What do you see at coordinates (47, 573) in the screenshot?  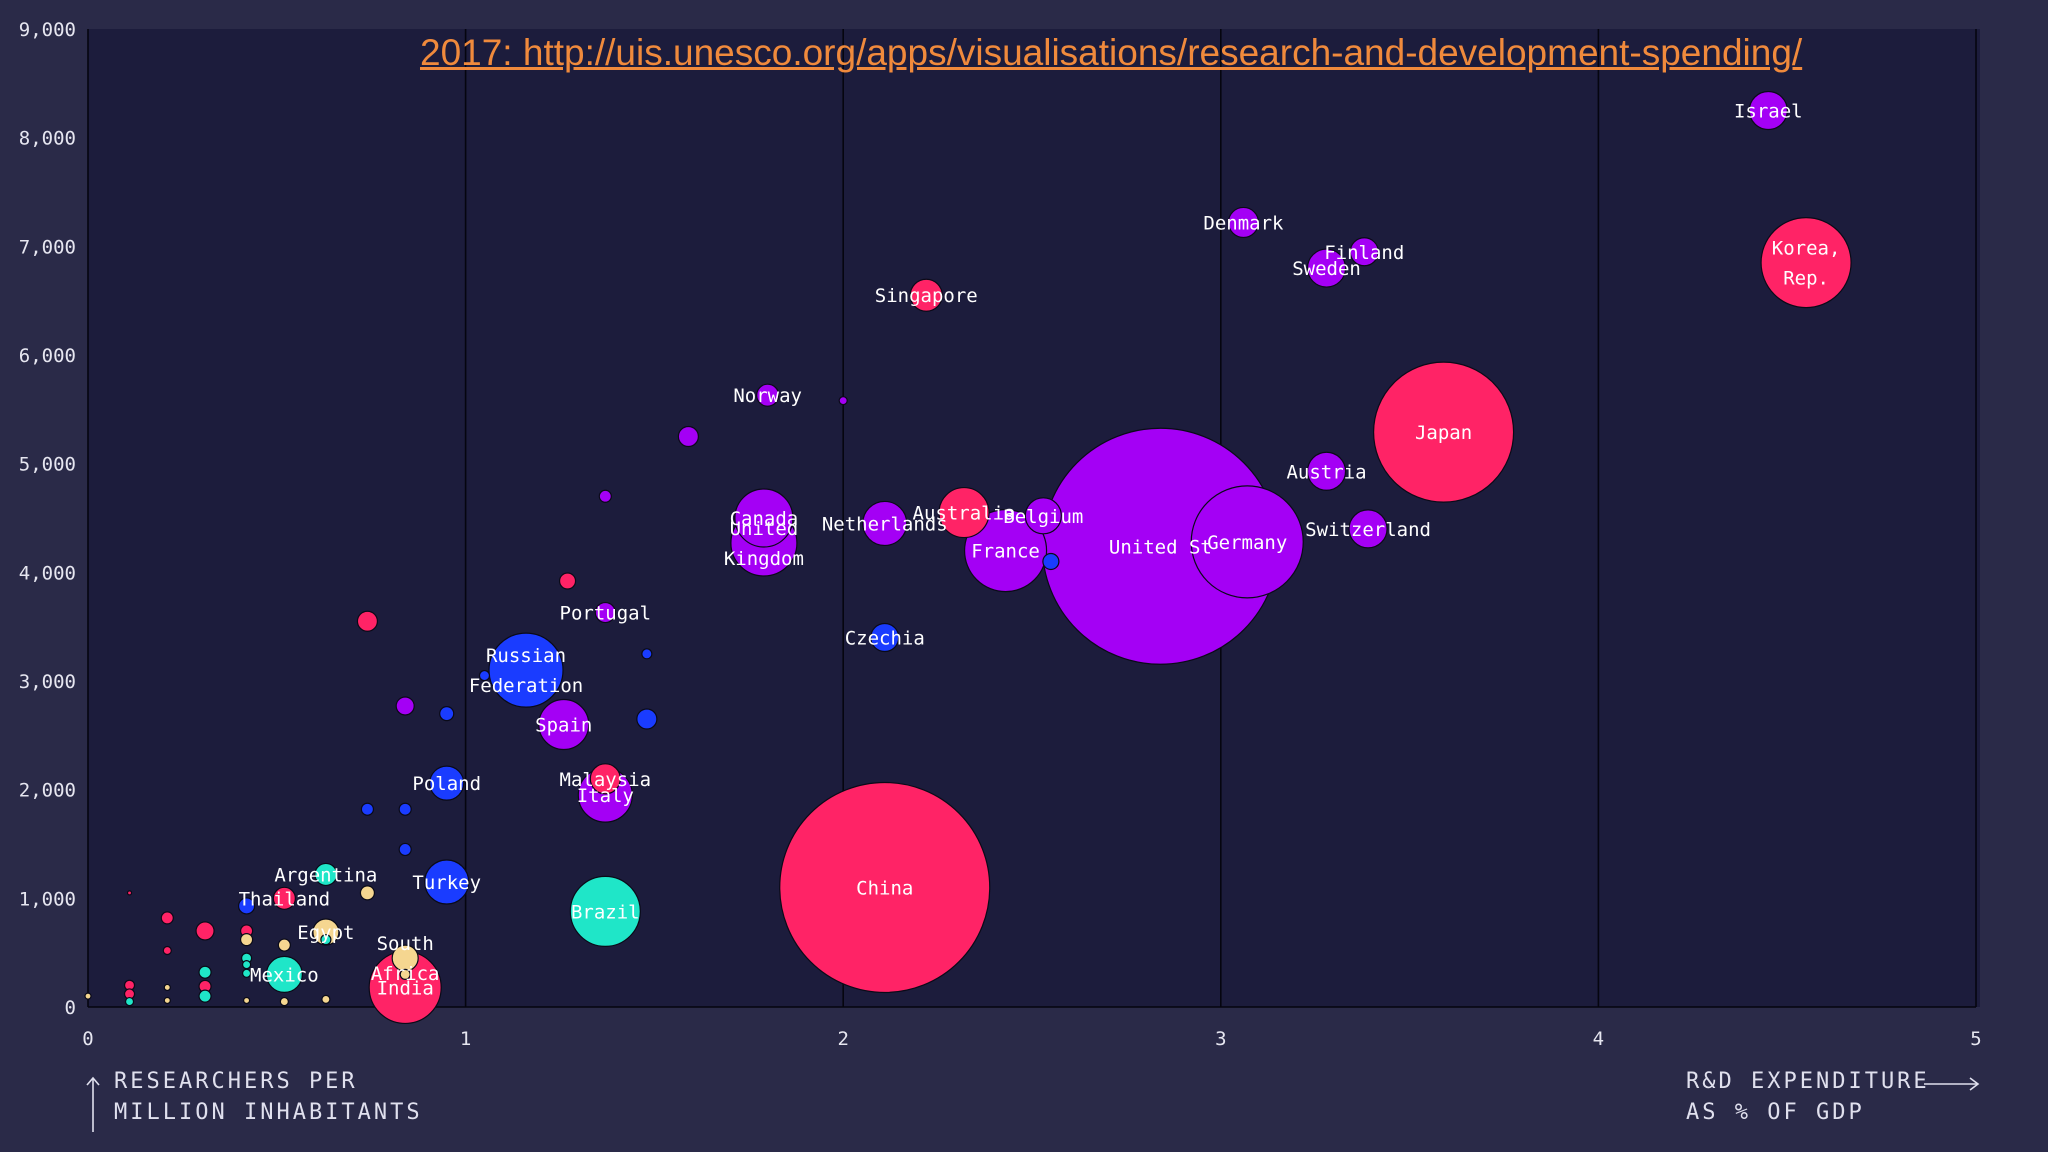 I see `y-tick-label: 4,000` at bounding box center [47, 573].